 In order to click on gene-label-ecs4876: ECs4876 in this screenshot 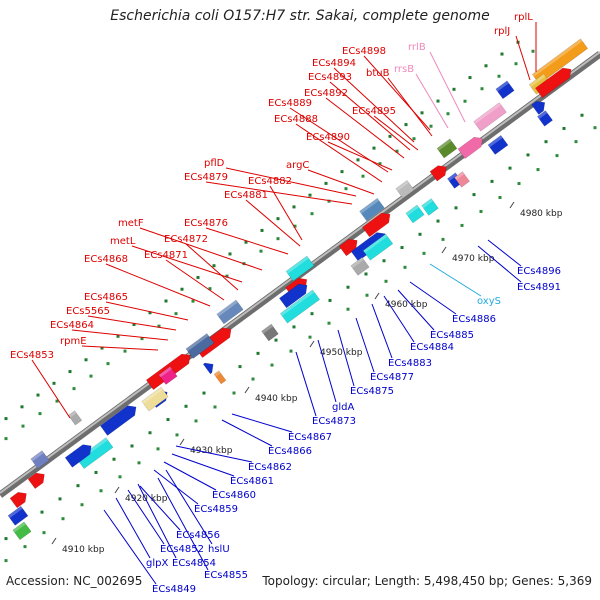, I will do `click(206, 223)`.